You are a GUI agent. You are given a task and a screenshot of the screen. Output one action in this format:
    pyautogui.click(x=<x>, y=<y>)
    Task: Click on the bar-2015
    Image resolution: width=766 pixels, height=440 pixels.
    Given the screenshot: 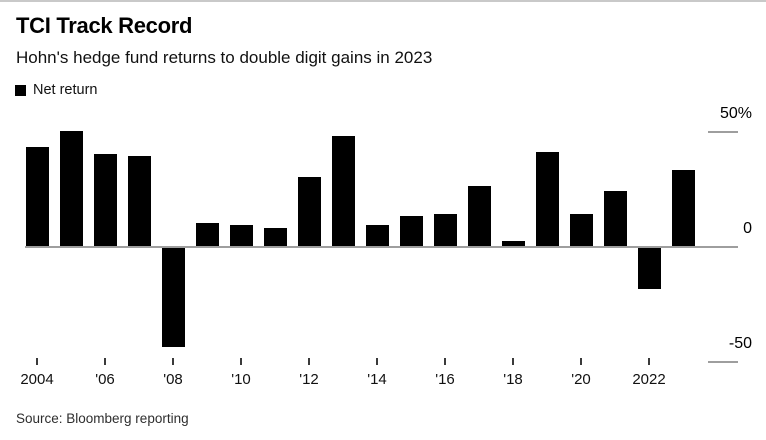 What is the action you would take?
    pyautogui.click(x=411, y=231)
    